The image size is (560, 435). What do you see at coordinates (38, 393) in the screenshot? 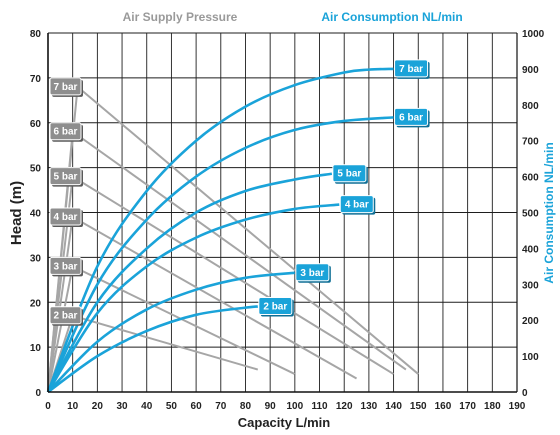
I see `y-tick-label: 0` at bounding box center [38, 393].